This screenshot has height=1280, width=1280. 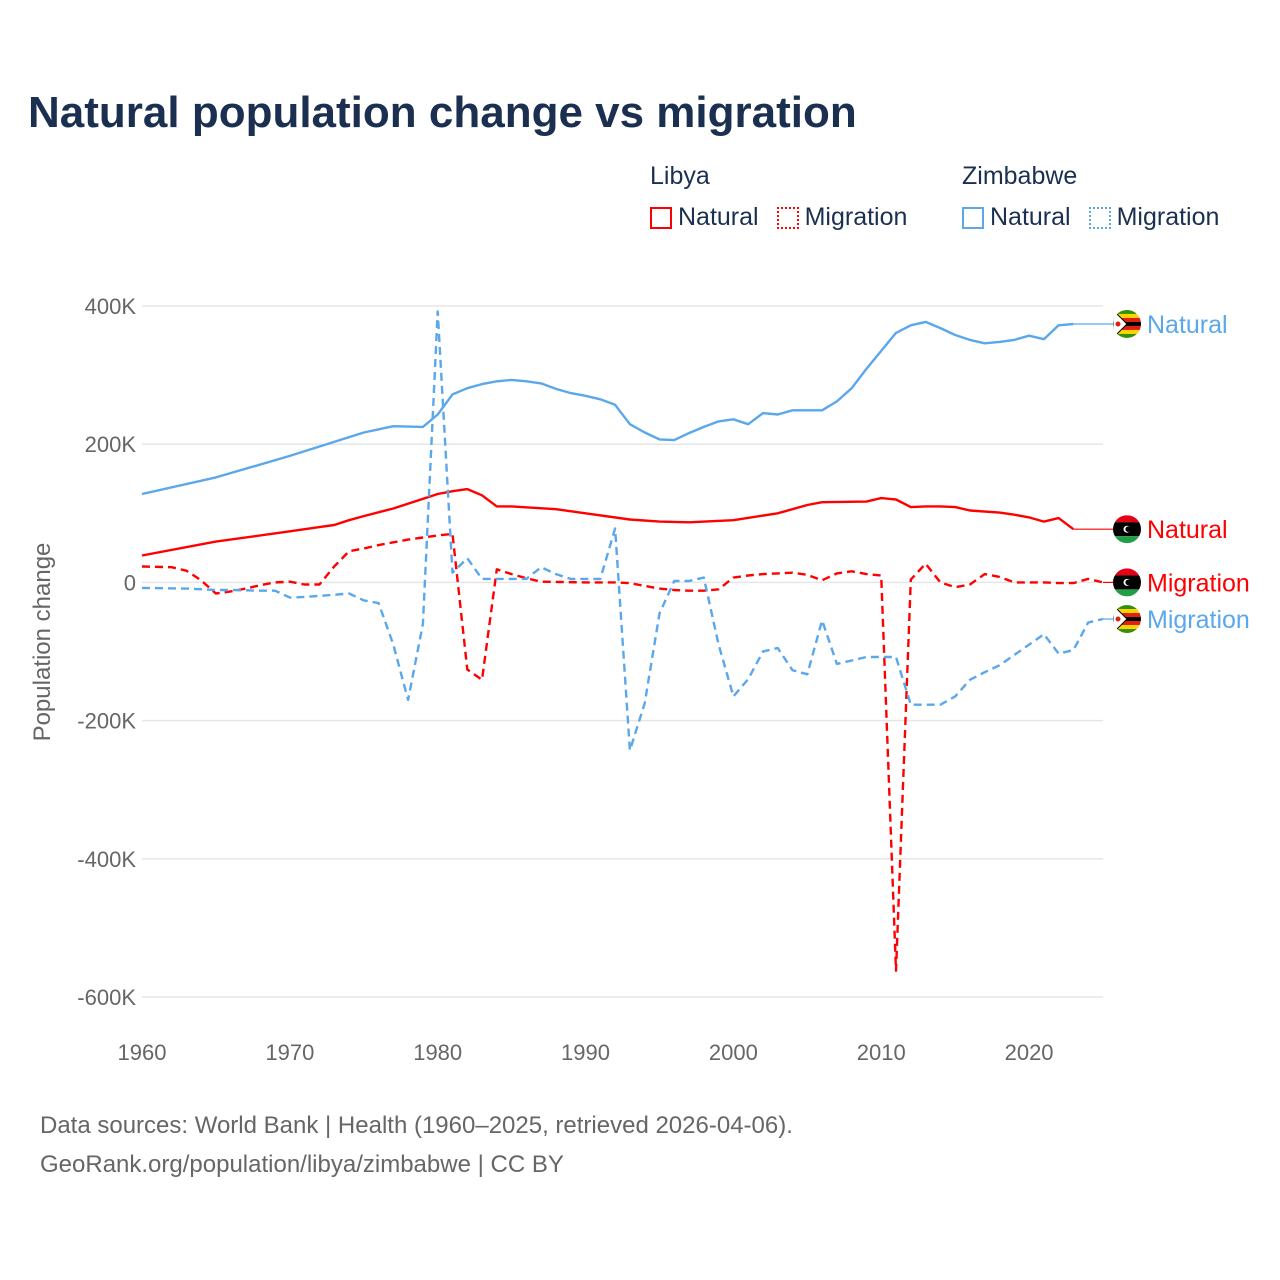 I want to click on y-tick-label: -400K, so click(x=106, y=859).